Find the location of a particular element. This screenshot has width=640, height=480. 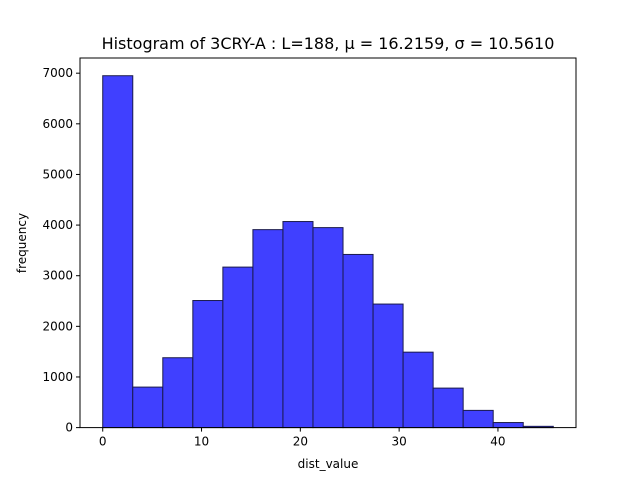

y-tick-label: 7000 is located at coordinates (57, 73).